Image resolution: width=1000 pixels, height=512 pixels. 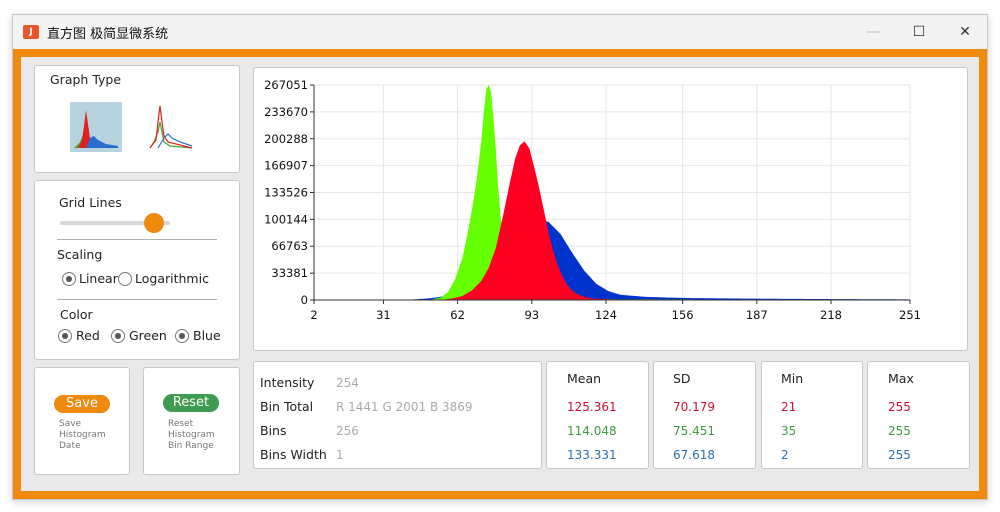 What do you see at coordinates (80, 254) in the screenshot?
I see `scaling-title: Scaling` at bounding box center [80, 254].